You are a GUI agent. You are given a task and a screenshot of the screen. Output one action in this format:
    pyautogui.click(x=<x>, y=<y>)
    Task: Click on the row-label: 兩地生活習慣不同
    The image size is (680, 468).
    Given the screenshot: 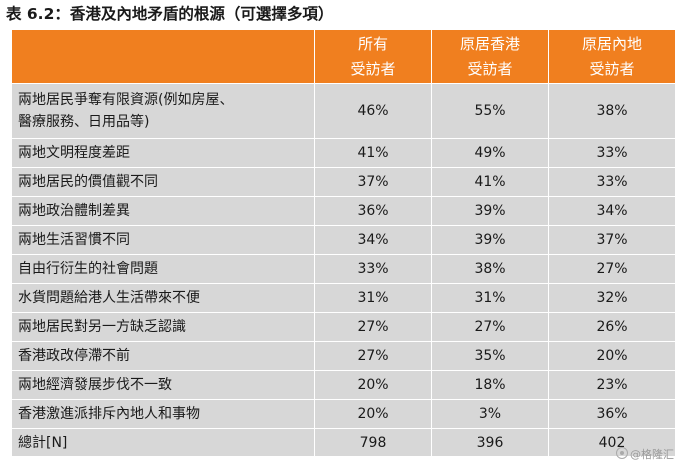 What is the action you would take?
    pyautogui.click(x=163, y=240)
    